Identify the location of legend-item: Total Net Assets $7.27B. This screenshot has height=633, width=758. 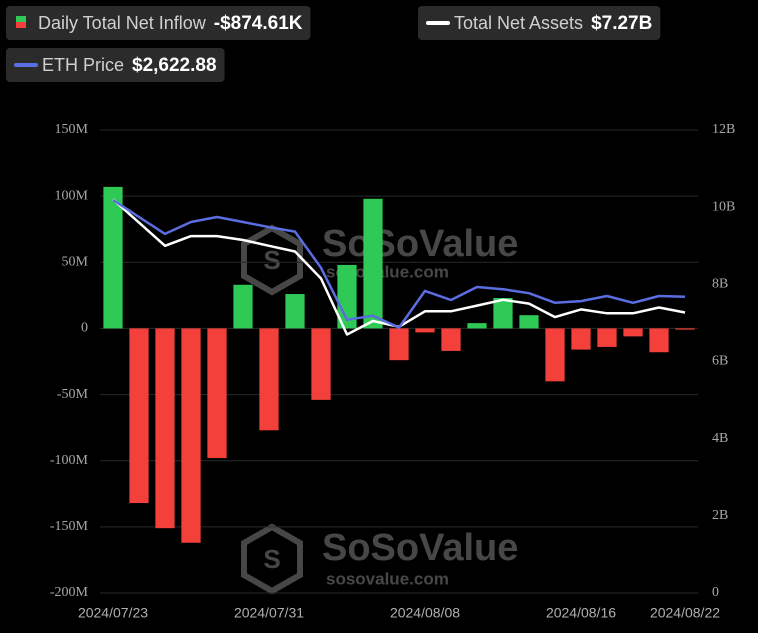
(539, 23).